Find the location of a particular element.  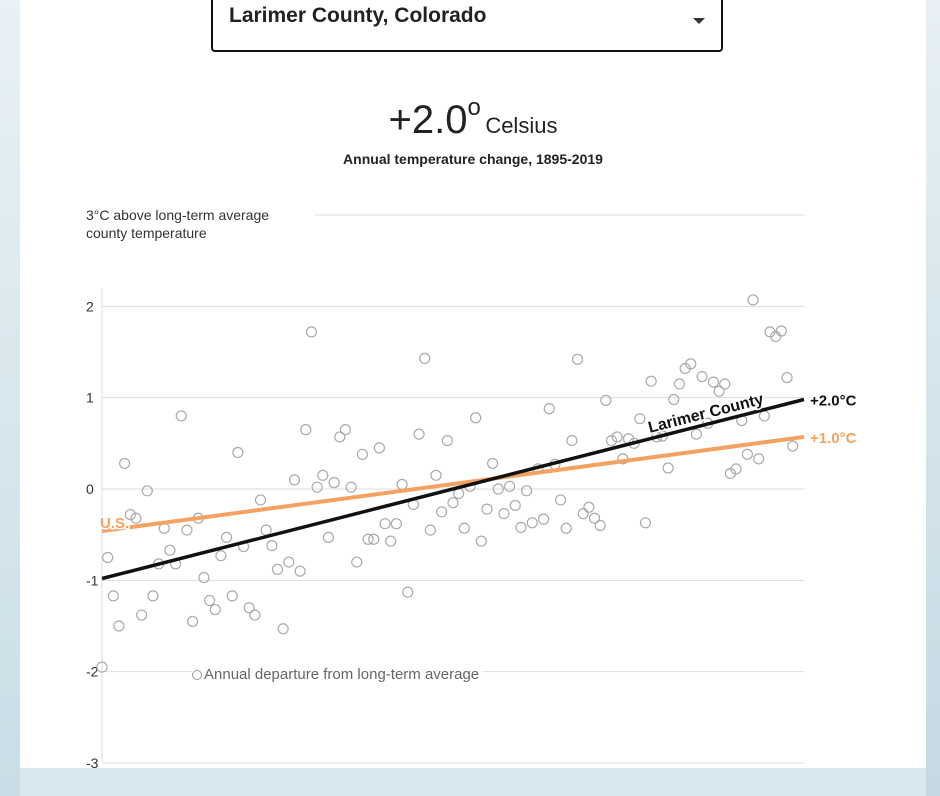

location-dropdown: Larimer County, Colorado is located at coordinates (467, 26).